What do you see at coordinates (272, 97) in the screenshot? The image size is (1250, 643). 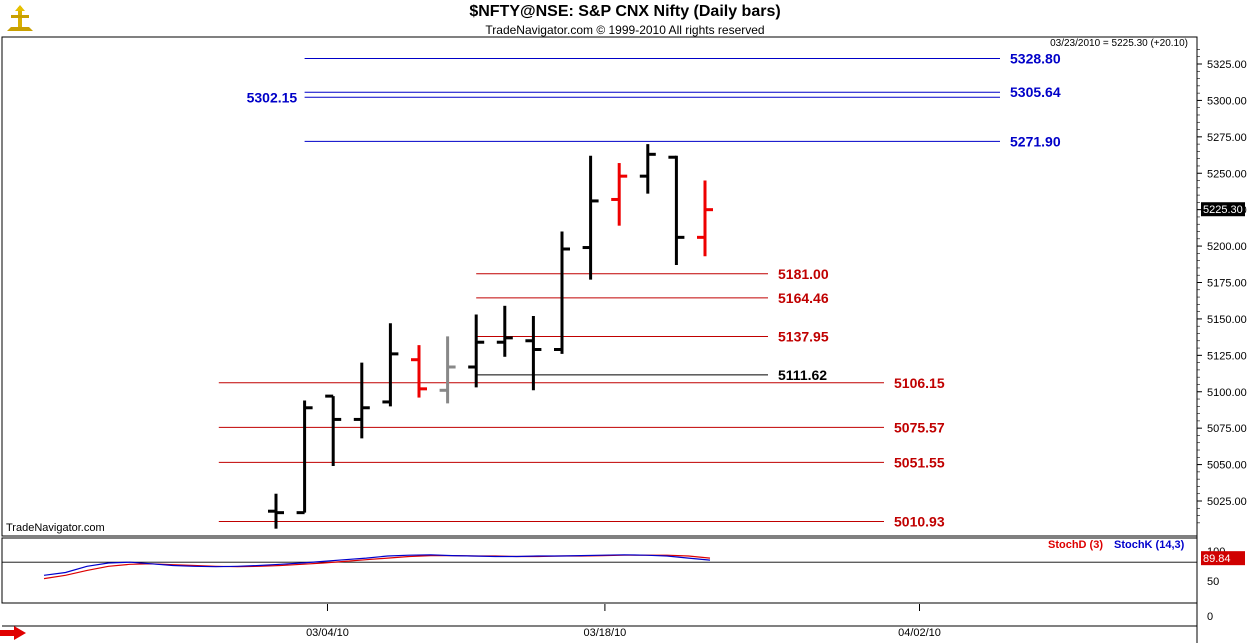 I see `level-label: 5302.15` at bounding box center [272, 97].